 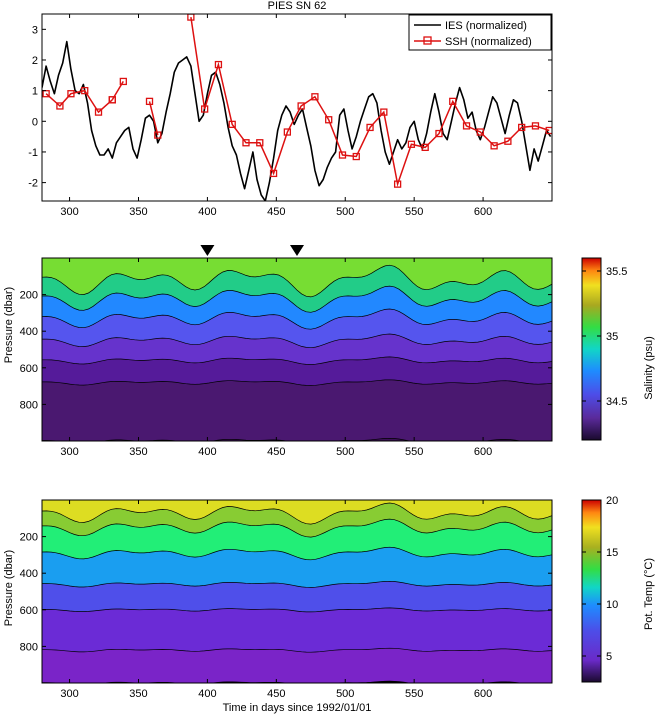 I want to click on colorbar-tick-label: 10, so click(x=612, y=605).